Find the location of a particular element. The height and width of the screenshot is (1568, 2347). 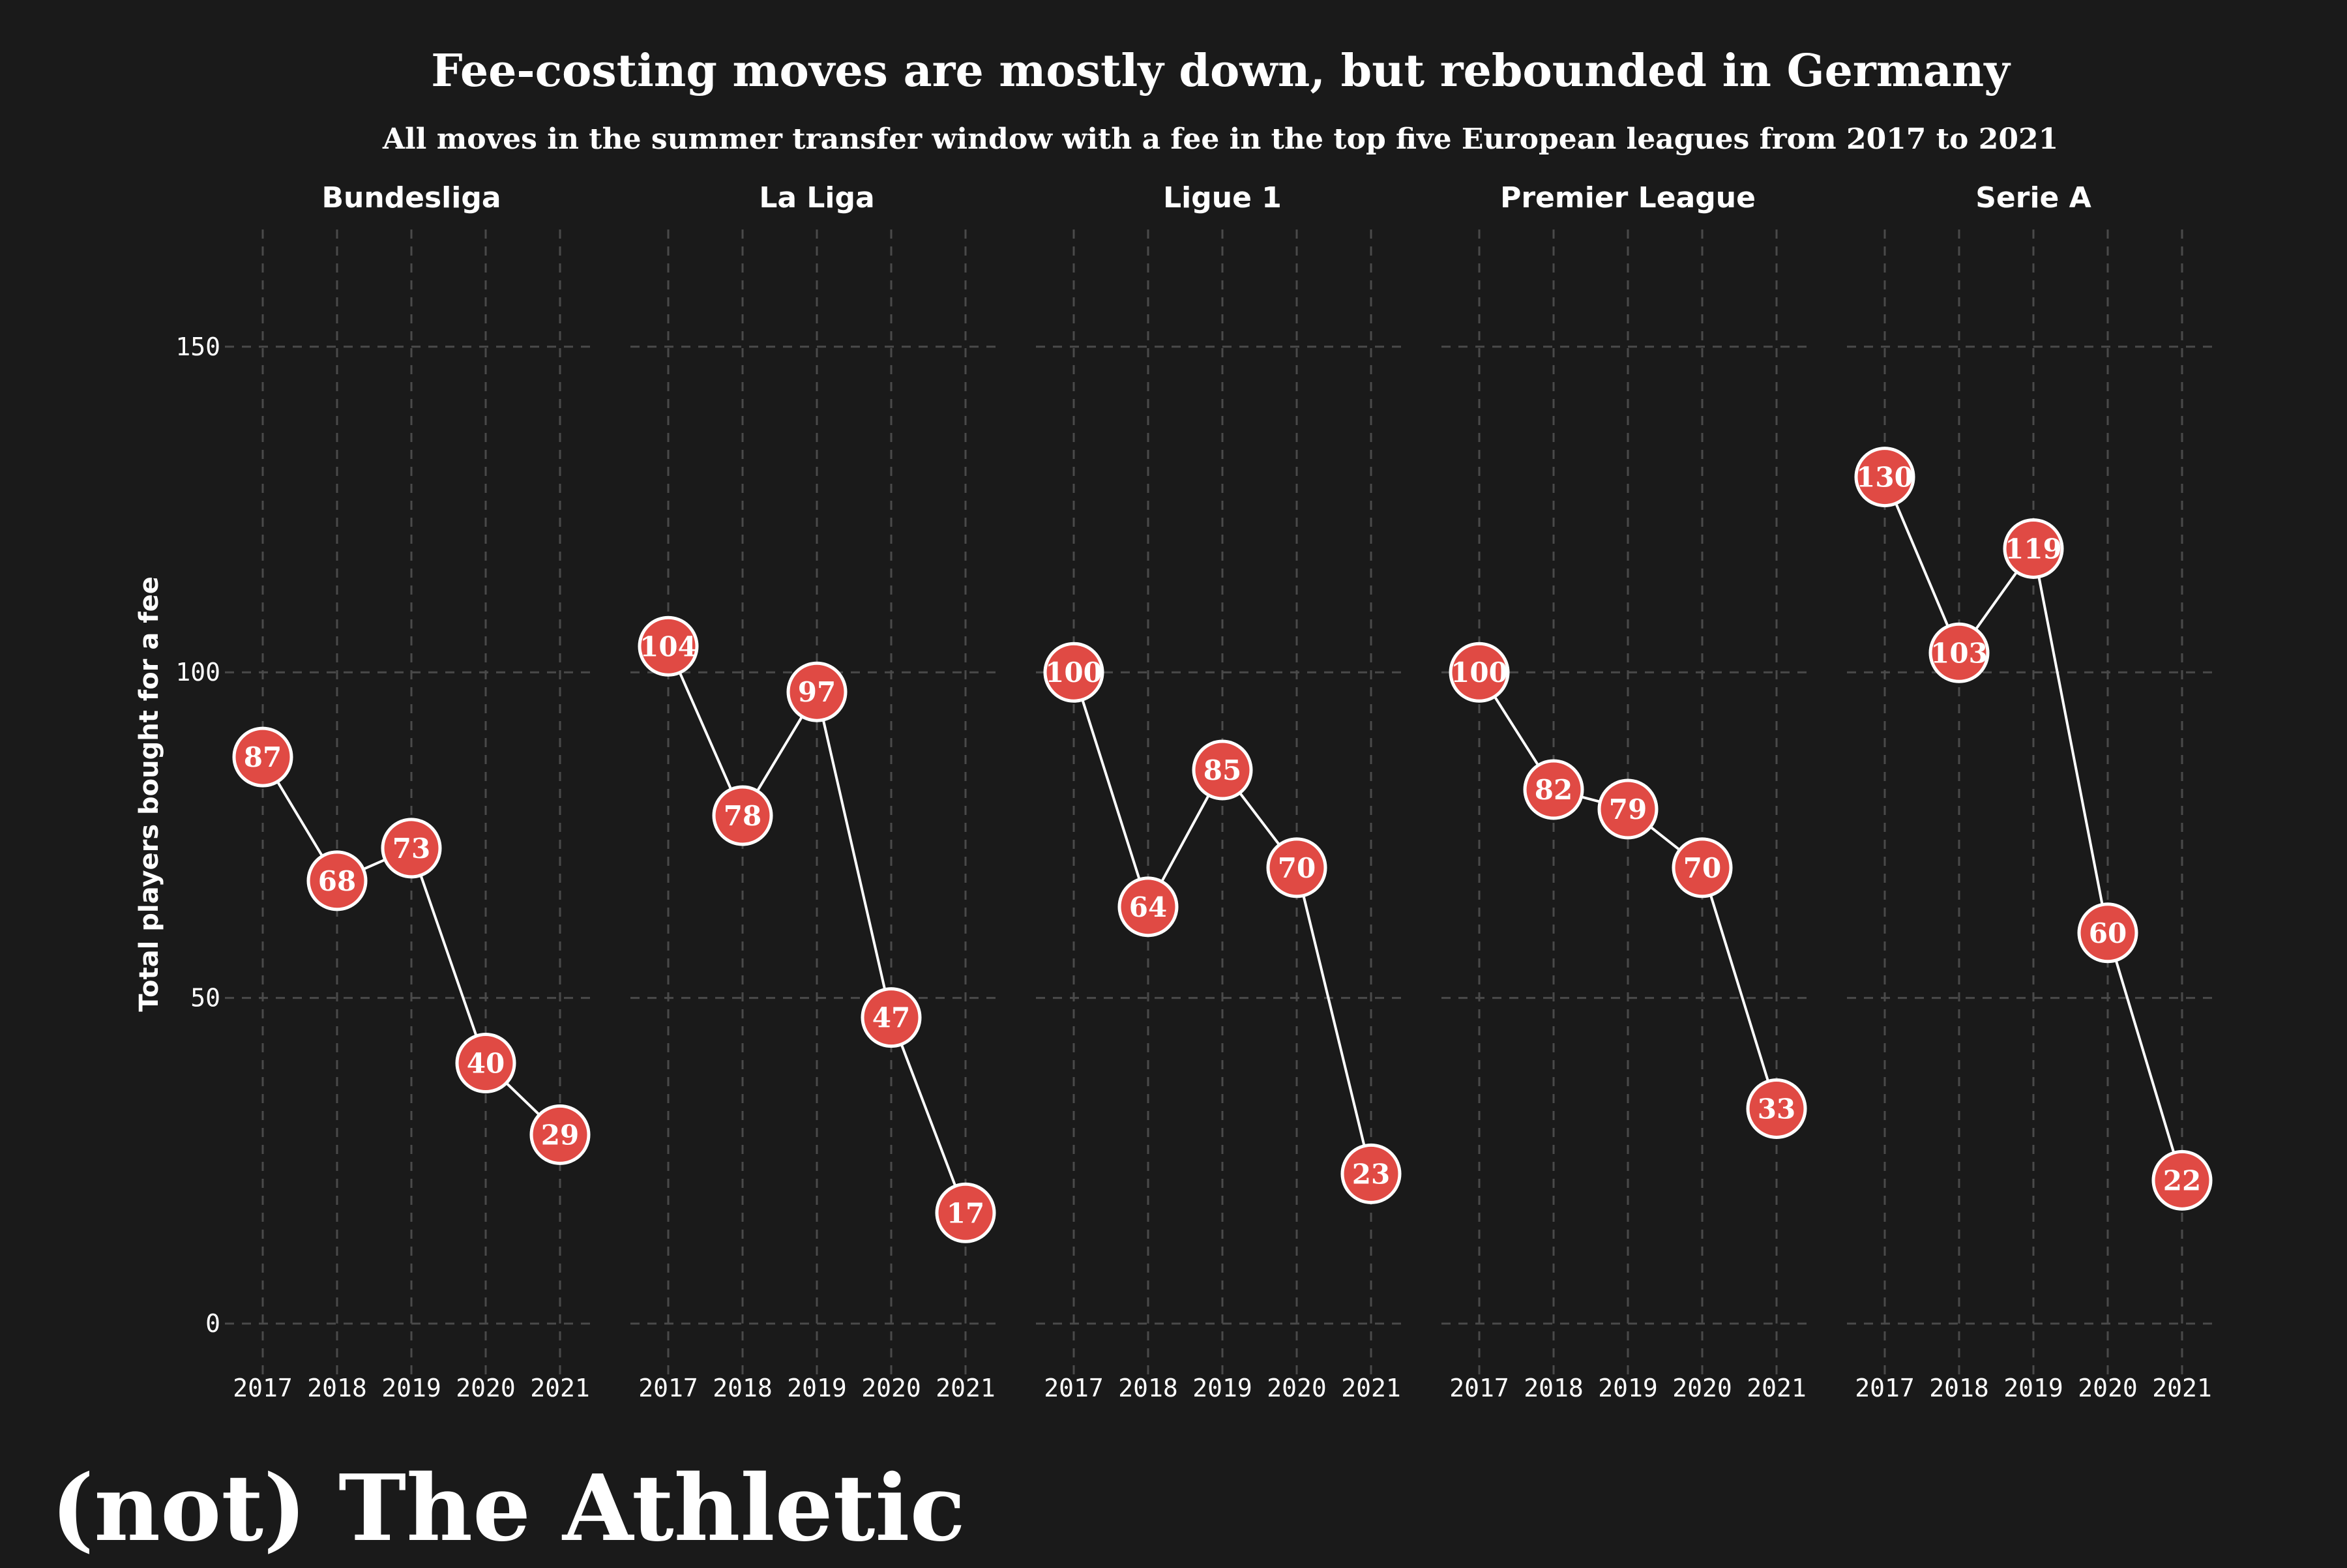

y-tick-label: 0 is located at coordinates (212, 1323).